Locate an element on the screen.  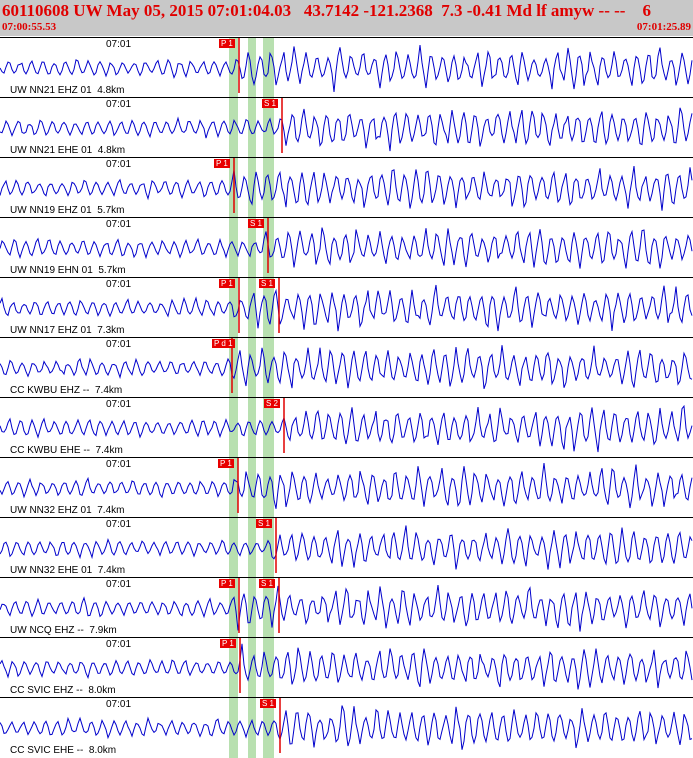
station-channel-label: CC SVIC EHE -- 8.0km is located at coordinates (63, 750).